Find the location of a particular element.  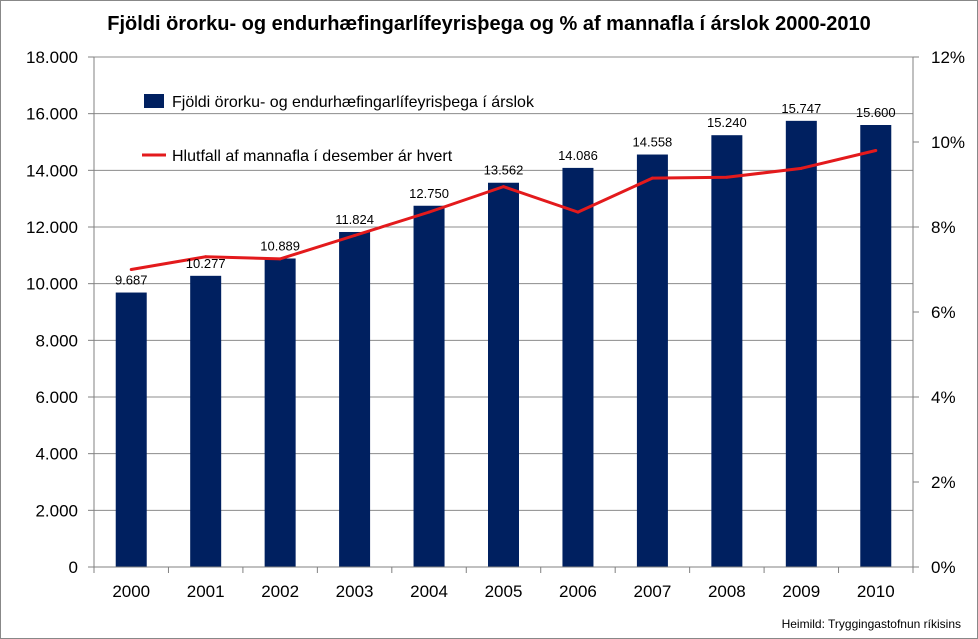

bar-data-label: 10.277 is located at coordinates (206, 263).